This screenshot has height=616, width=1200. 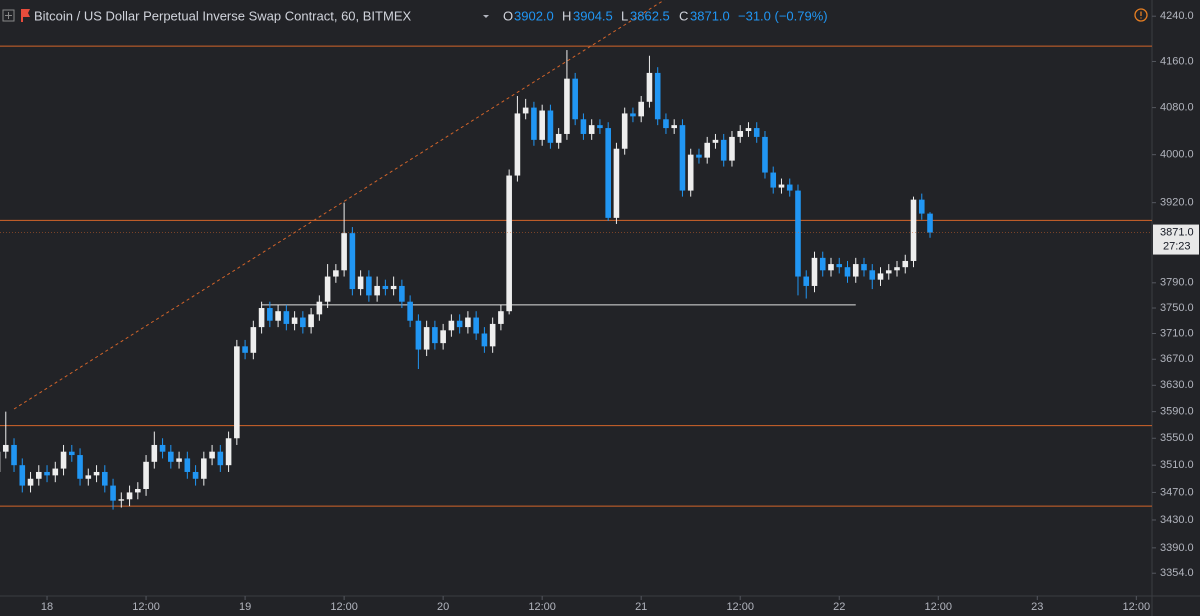 What do you see at coordinates (1177, 61) in the screenshot?
I see `y-tick-label: 4160.0` at bounding box center [1177, 61].